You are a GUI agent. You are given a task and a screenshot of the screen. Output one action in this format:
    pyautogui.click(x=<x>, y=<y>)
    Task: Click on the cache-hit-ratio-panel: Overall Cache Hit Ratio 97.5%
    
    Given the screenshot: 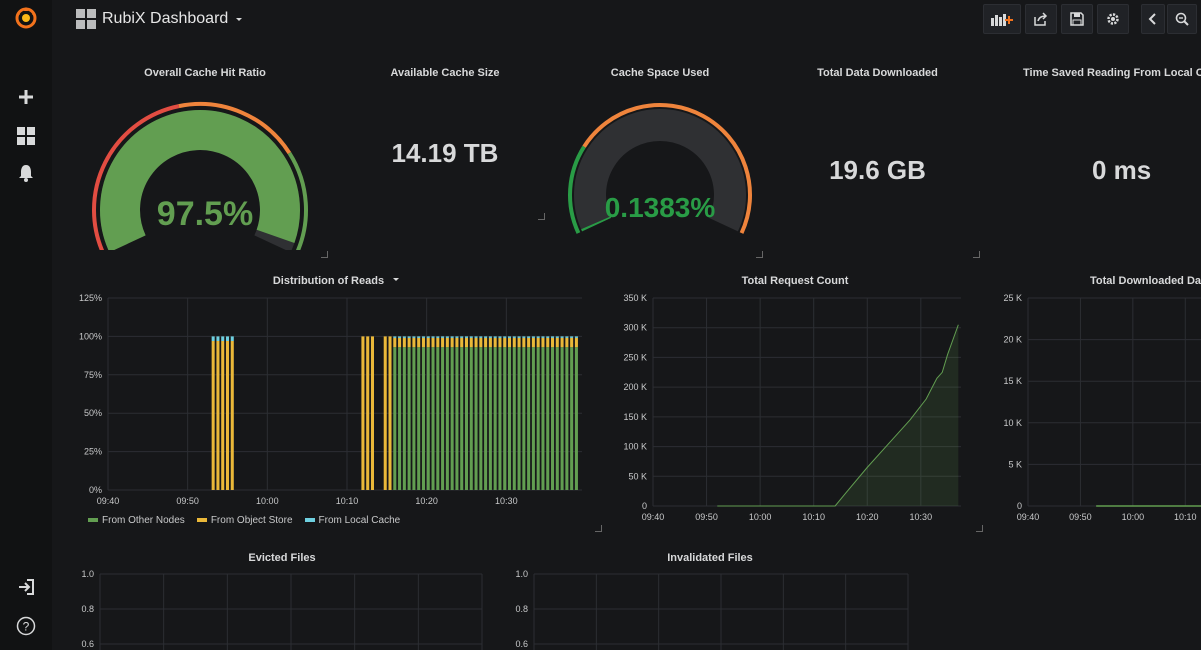 What is the action you would take?
    pyautogui.click(x=205, y=160)
    